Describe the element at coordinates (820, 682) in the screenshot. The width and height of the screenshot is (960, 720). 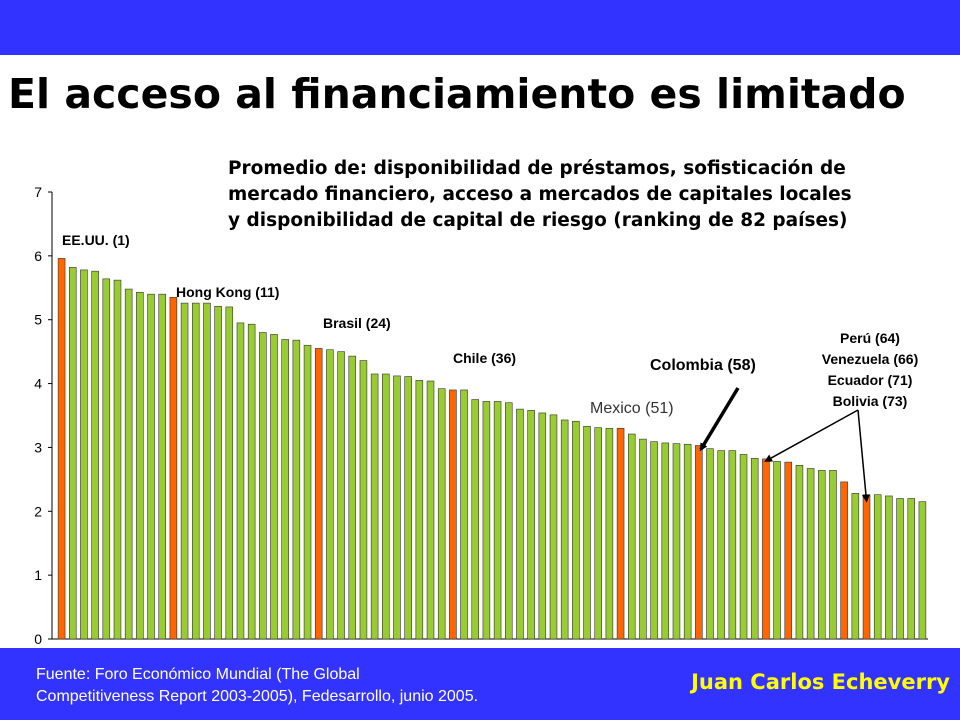
I see `footer-author: Juan Carlos Echeverry` at that location.